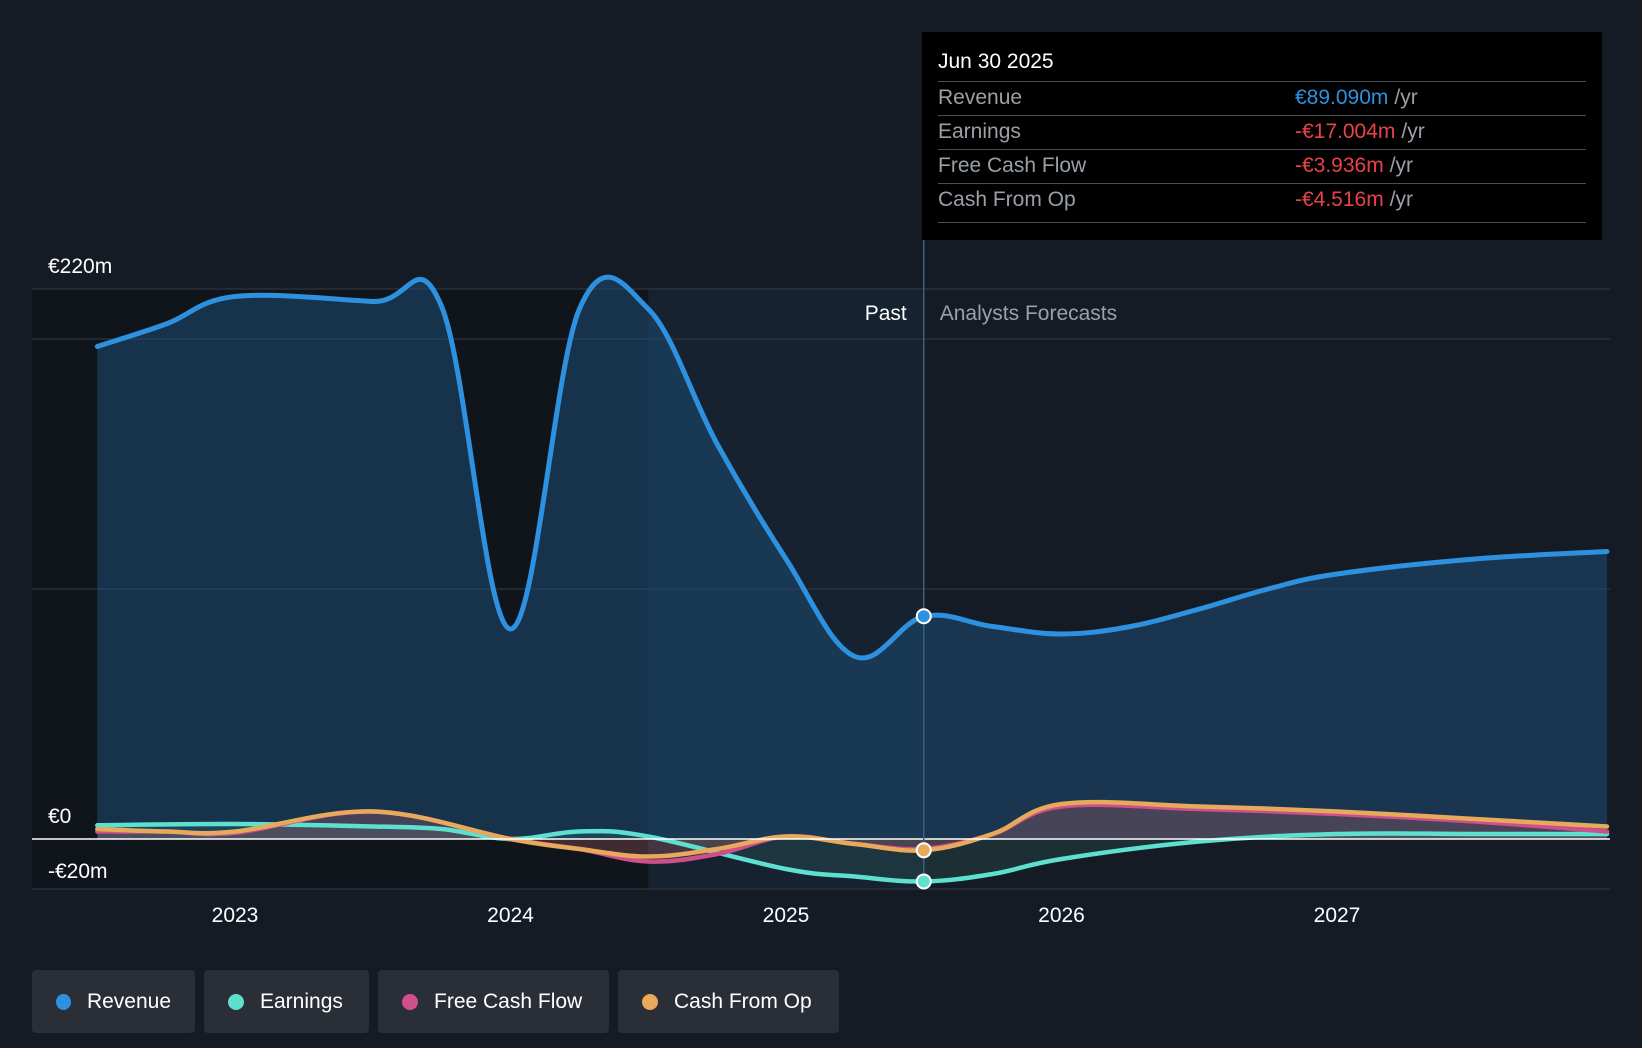 The image size is (1642, 1048). I want to click on cash-from-op-line, so click(852, 829).